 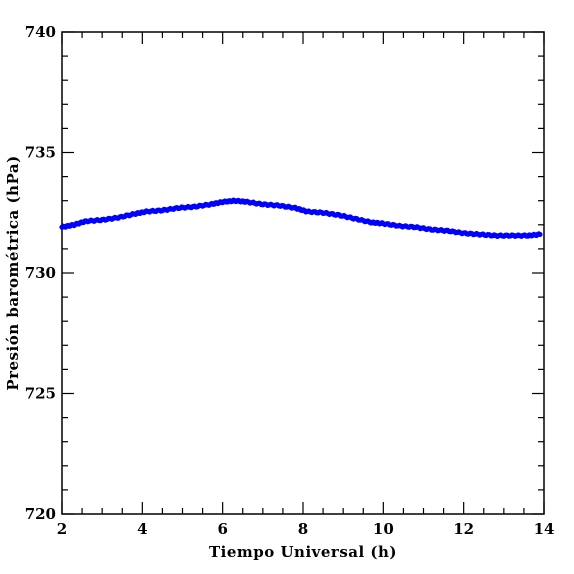 What do you see at coordinates (540, 234) in the screenshot?
I see `data-point` at bounding box center [540, 234].